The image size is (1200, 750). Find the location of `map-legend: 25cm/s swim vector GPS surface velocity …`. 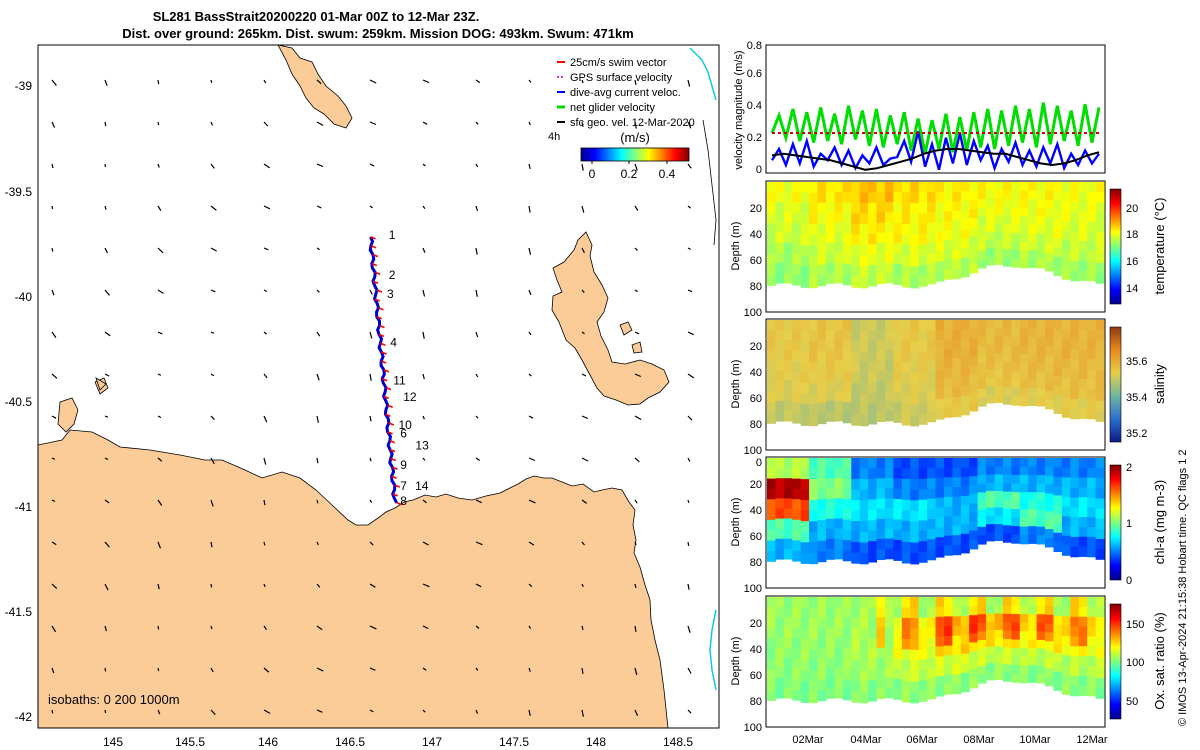

map-legend: 25cm/s swim vector GPS surface velocity … is located at coordinates (621, 119).